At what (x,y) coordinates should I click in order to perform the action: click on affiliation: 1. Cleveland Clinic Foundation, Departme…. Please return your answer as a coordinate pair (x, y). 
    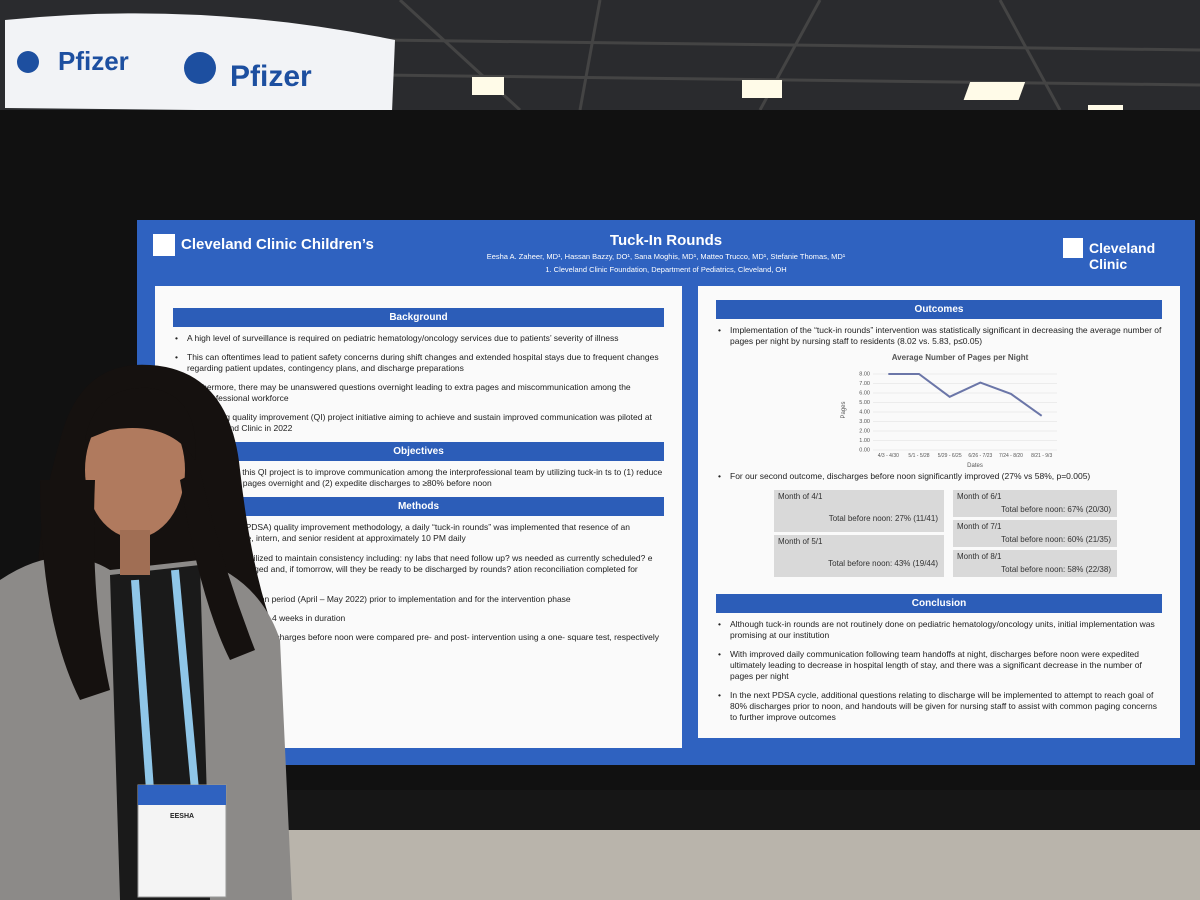
    Looking at the image, I should click on (666, 269).